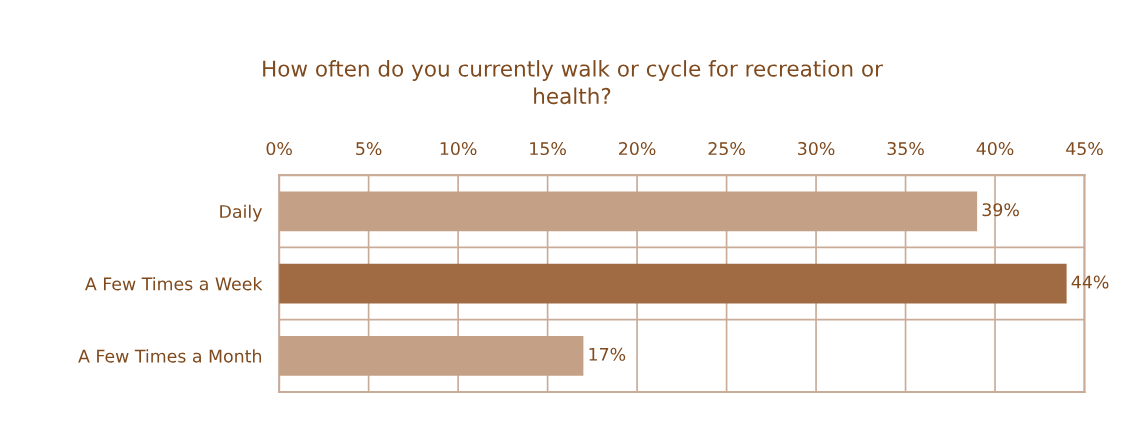 Image resolution: width=1144 pixels, height=421 pixels. Describe the element at coordinates (174, 283) in the screenshot. I see `y-tick-label: A Few Times a Week` at that location.